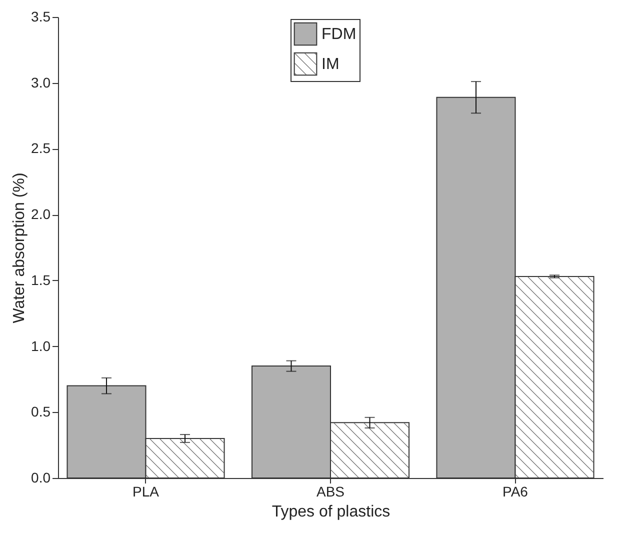  What do you see at coordinates (331, 512) in the screenshot?
I see `x-axis-title: Types of plastics` at bounding box center [331, 512].